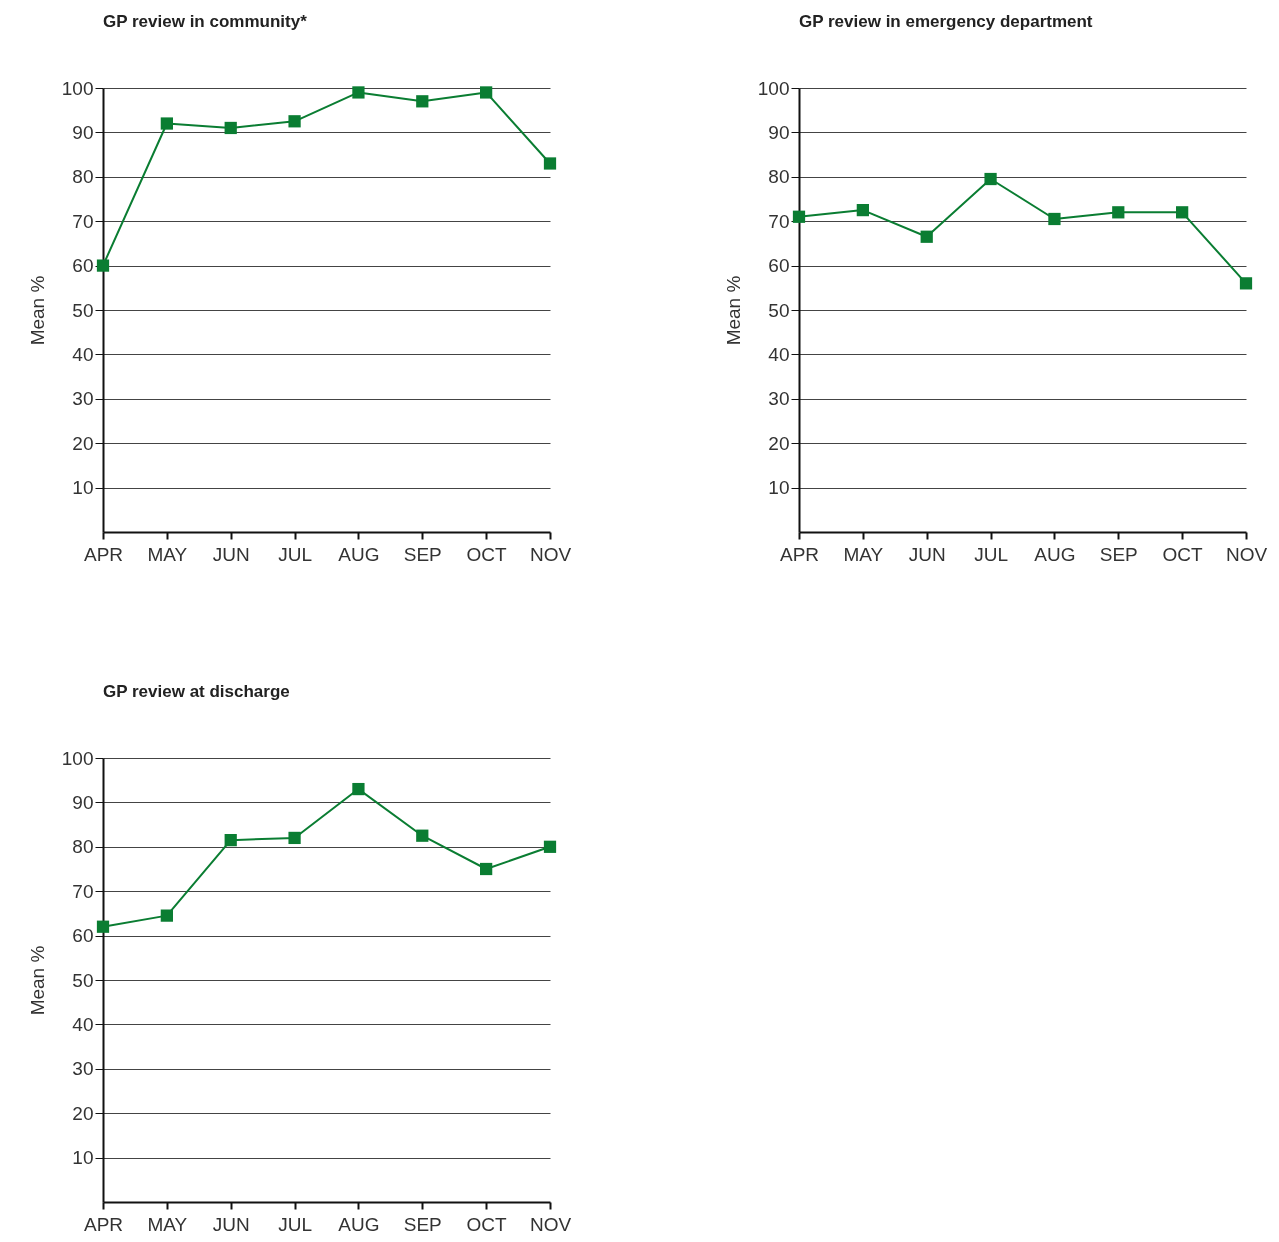 The image size is (1279, 1242). Describe the element at coordinates (946, 21) in the screenshot. I see `chart-title: GP review in emergency department` at that location.